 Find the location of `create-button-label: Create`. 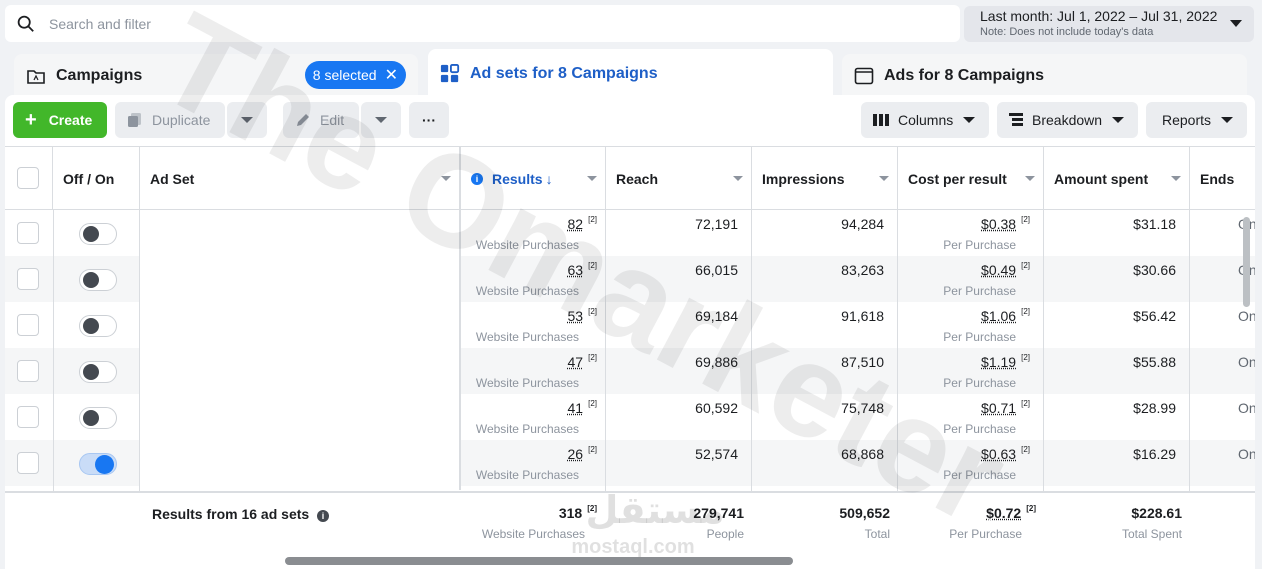

create-button-label: Create is located at coordinates (70, 120).